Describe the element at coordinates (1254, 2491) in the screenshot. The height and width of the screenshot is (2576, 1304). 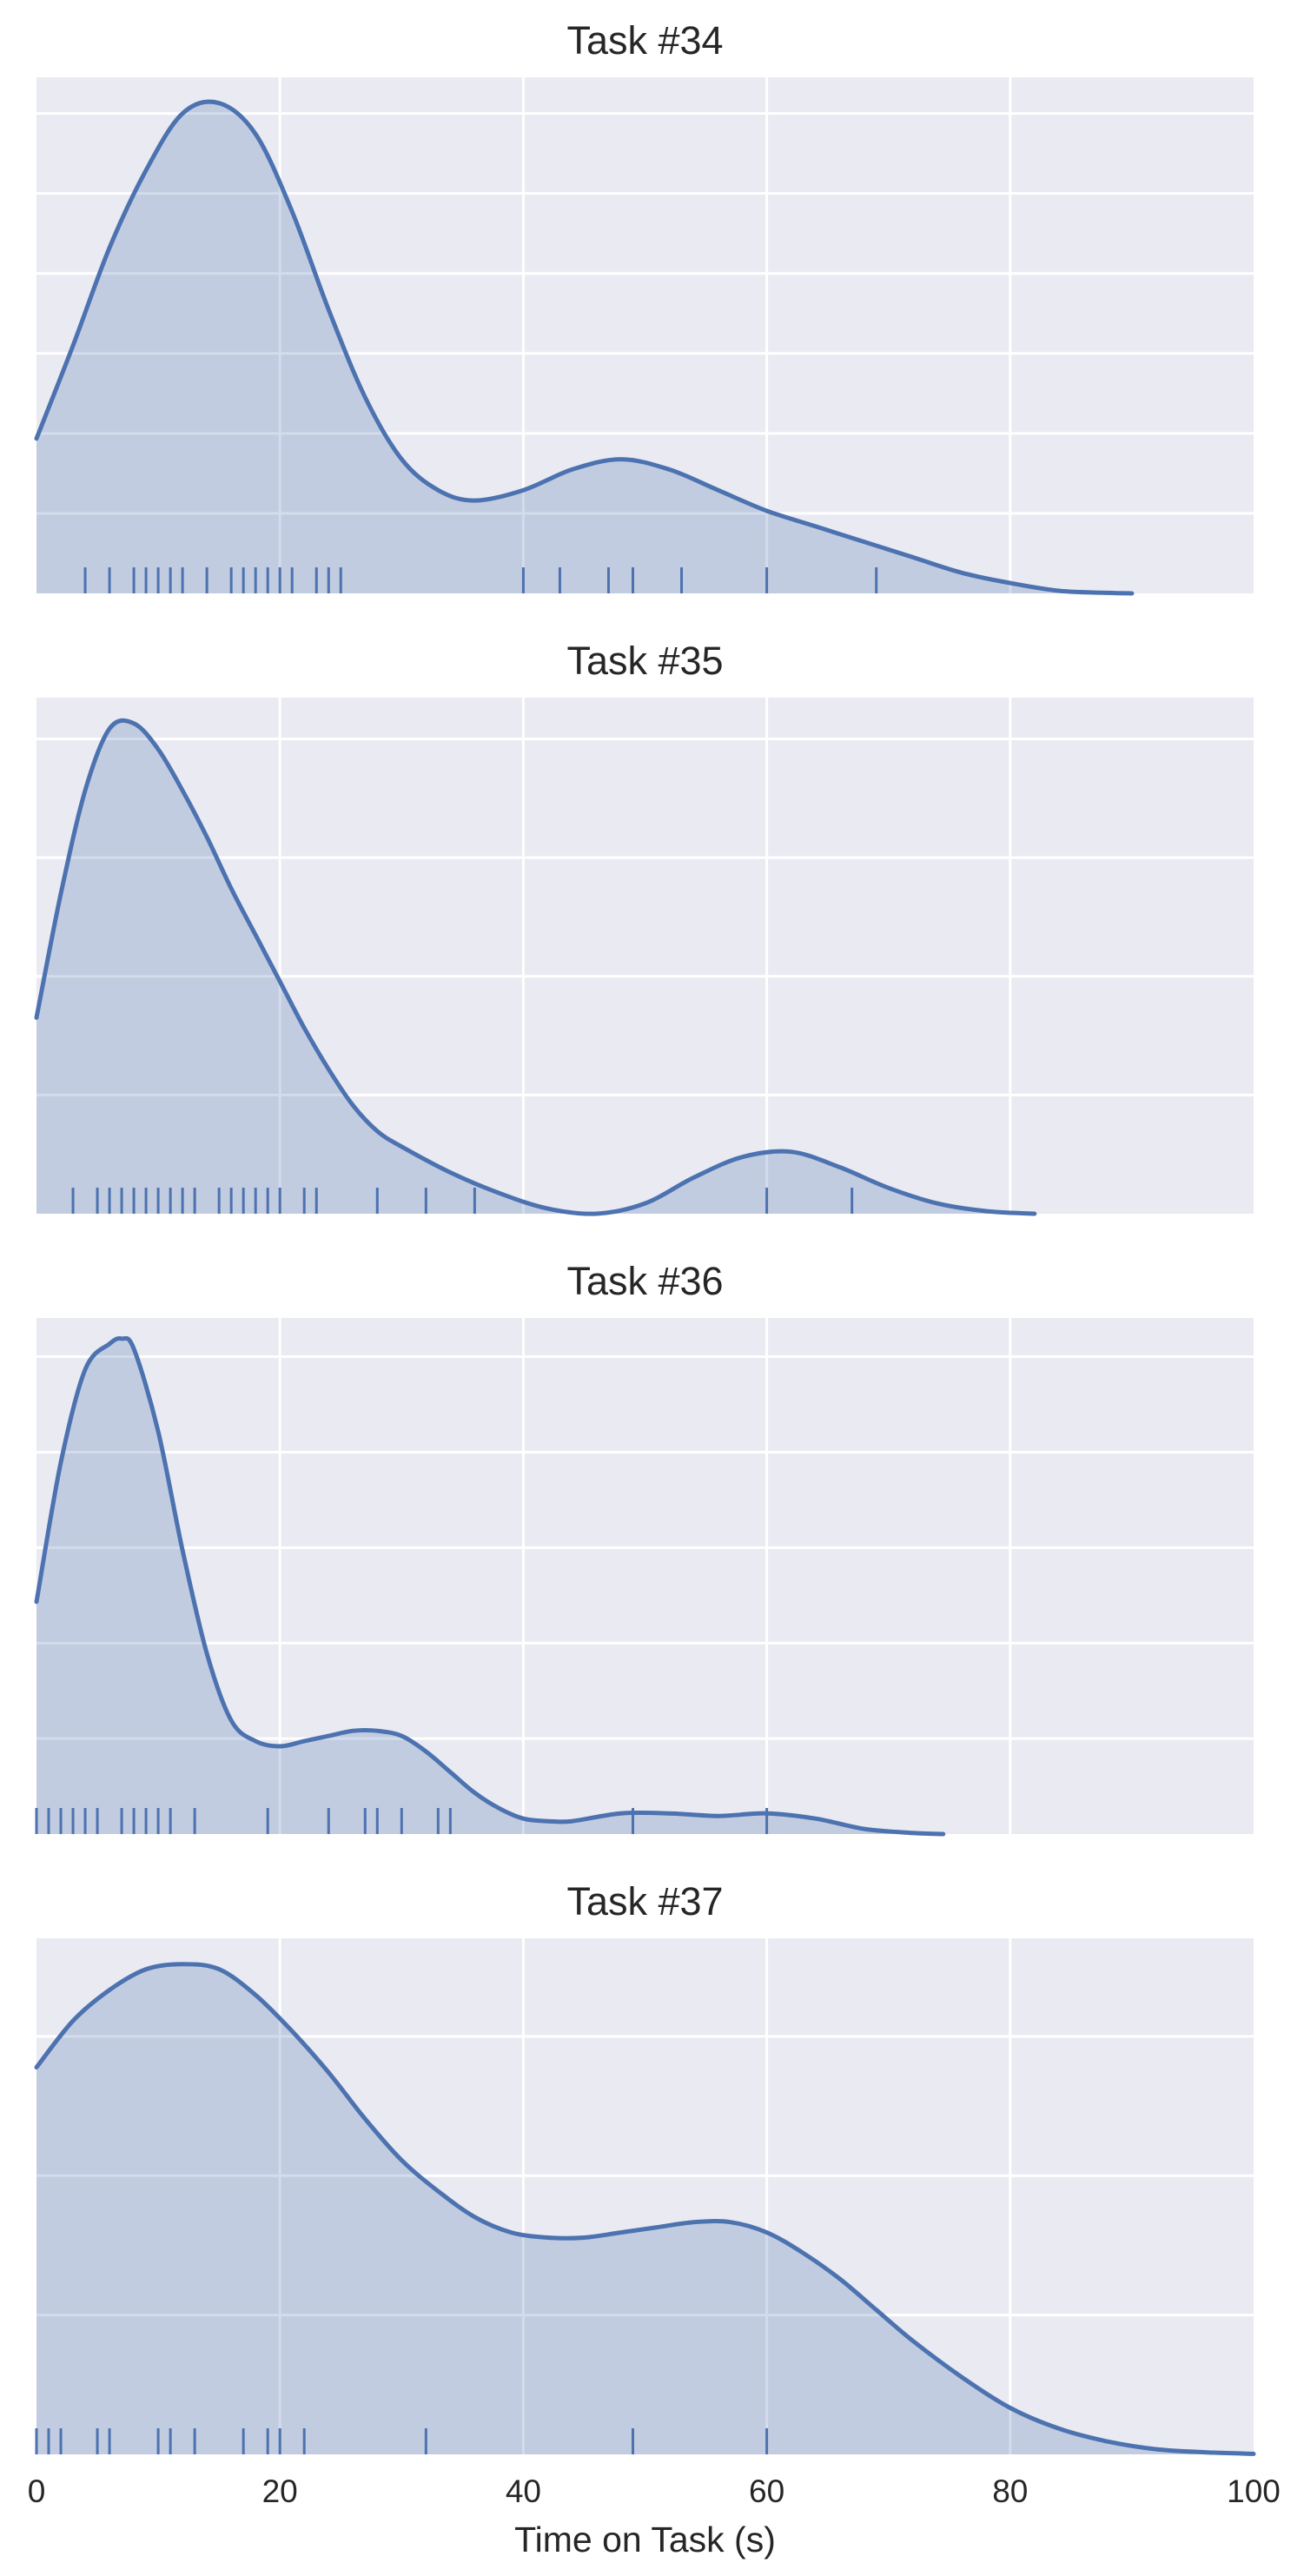
I see `x-tick-label: 100` at that location.